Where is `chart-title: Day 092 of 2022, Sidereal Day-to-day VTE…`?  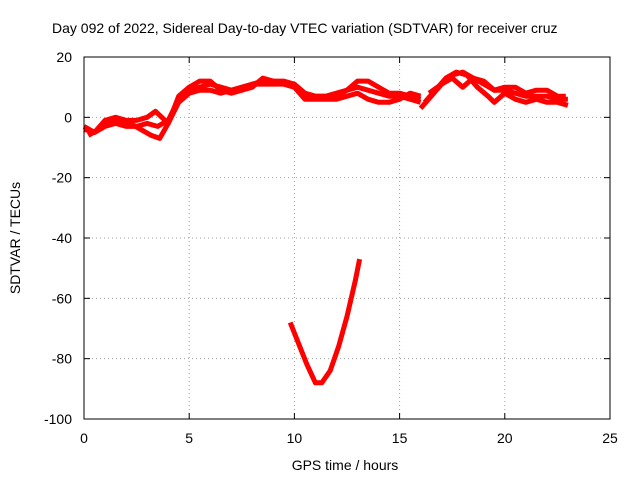 chart-title: Day 092 of 2022, Sidereal Day-to-day VTE… is located at coordinates (305, 28).